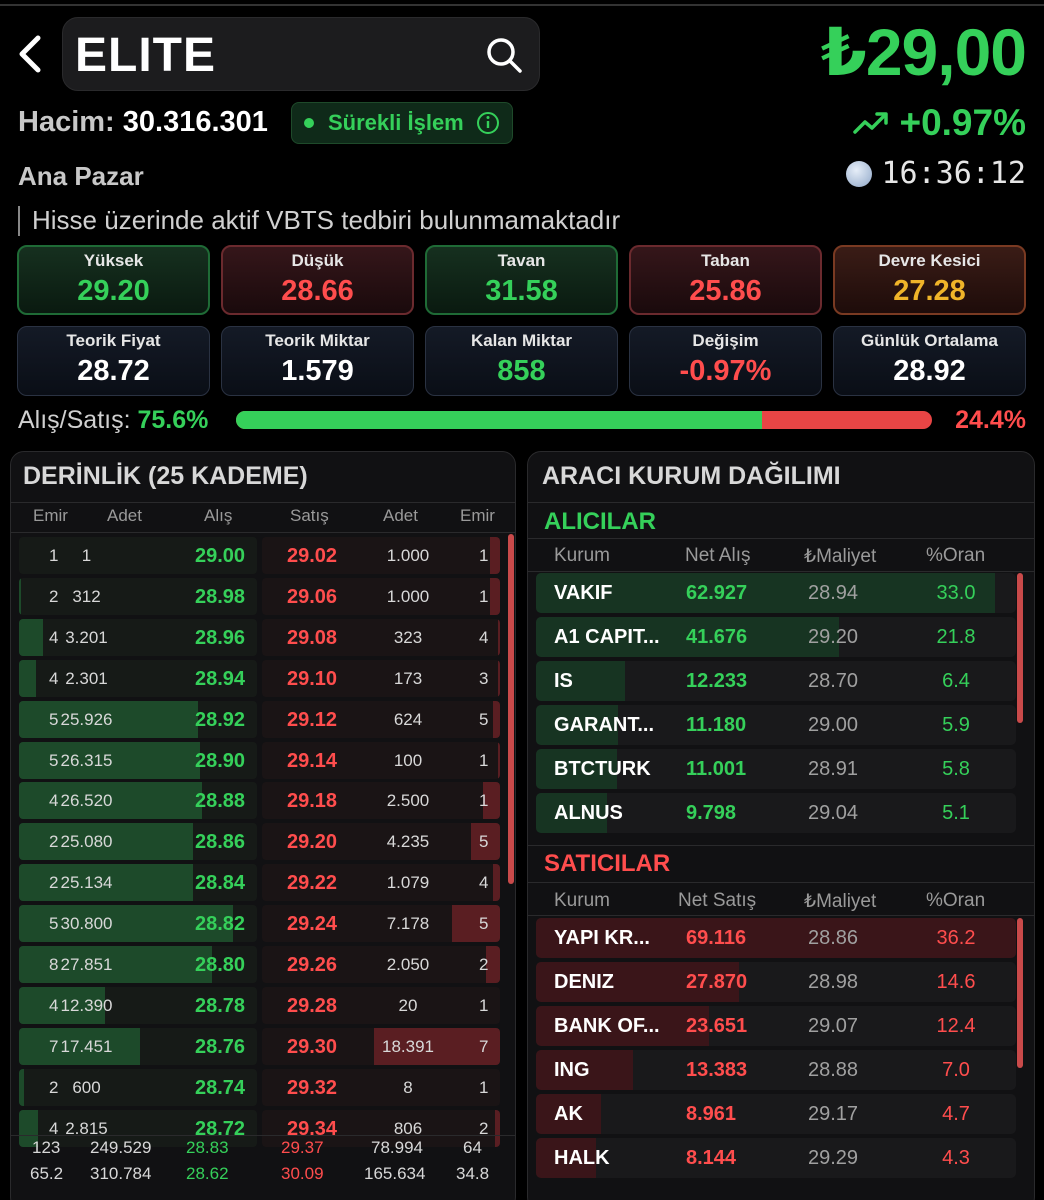  Describe the element at coordinates (718, 555) in the screenshot. I see `col-net-buy: Net Alış` at that location.